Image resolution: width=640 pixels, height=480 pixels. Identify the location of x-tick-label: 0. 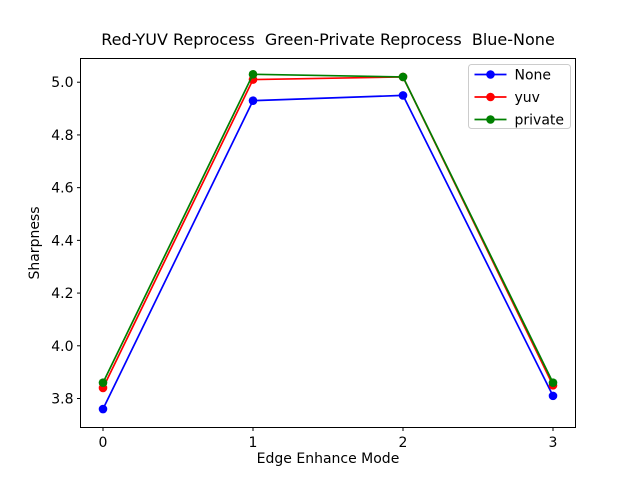
(103, 443).